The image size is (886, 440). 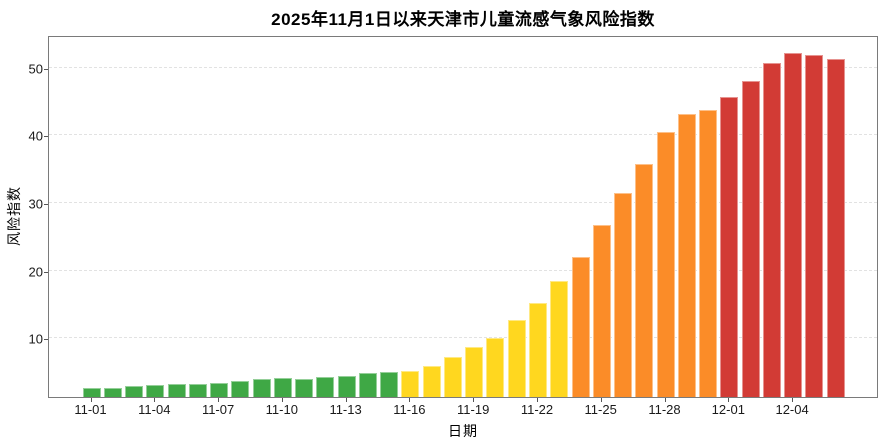 I want to click on y-tick-label: 50, so click(x=35, y=68).